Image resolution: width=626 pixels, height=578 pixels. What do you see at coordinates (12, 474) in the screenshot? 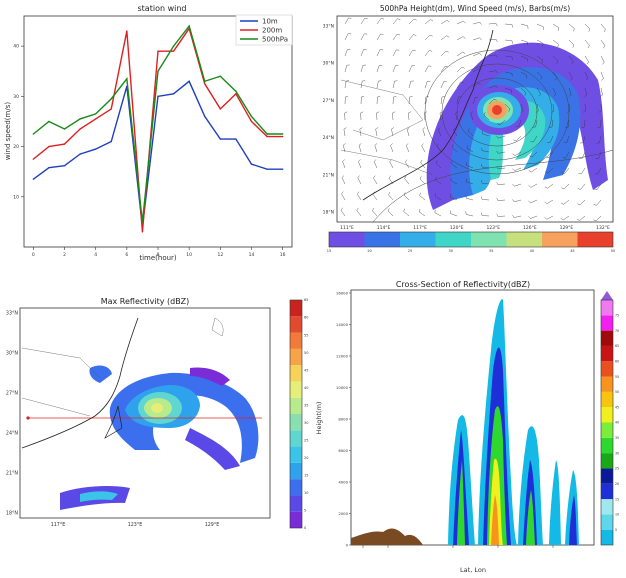
I see `lat-tick-label: 21°N` at bounding box center [12, 474].